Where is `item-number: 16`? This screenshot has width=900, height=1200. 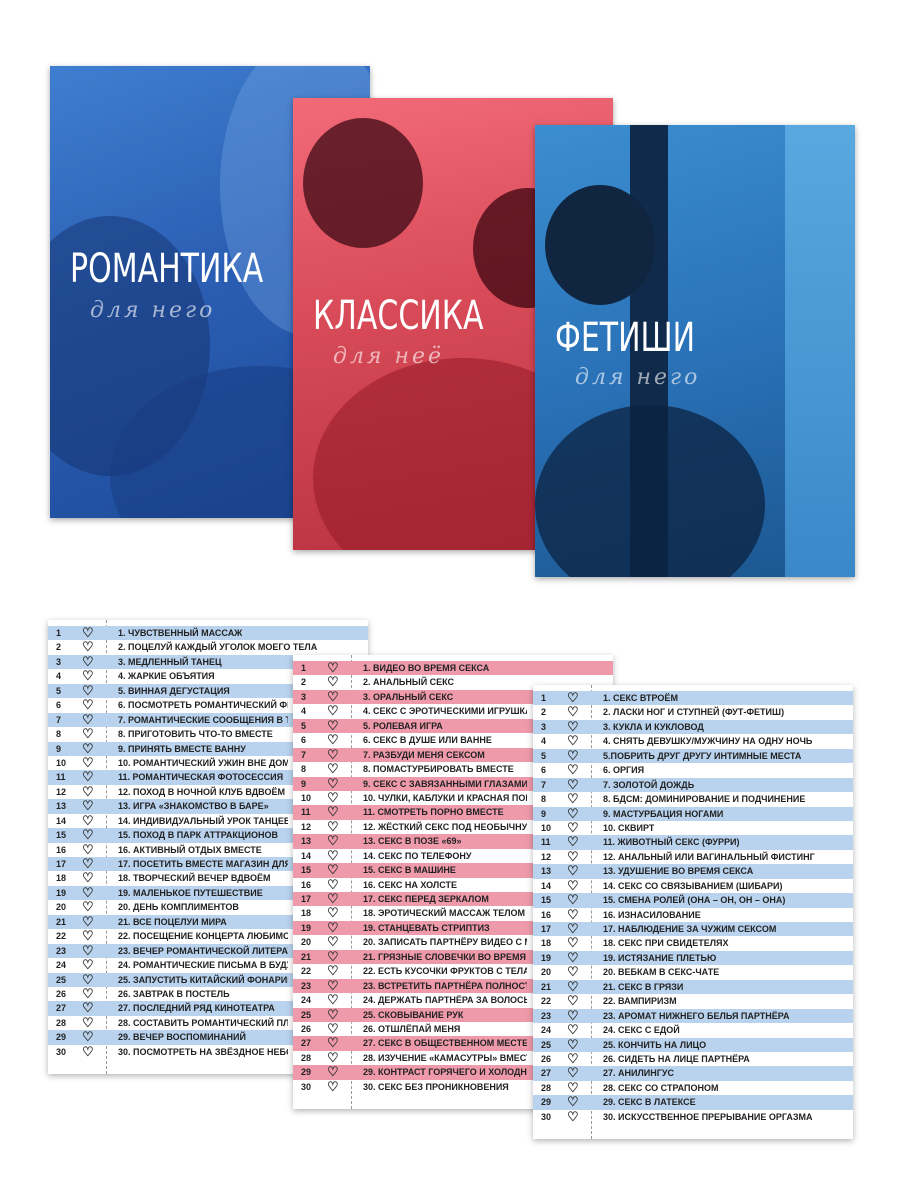 item-number: 16 is located at coordinates (546, 914).